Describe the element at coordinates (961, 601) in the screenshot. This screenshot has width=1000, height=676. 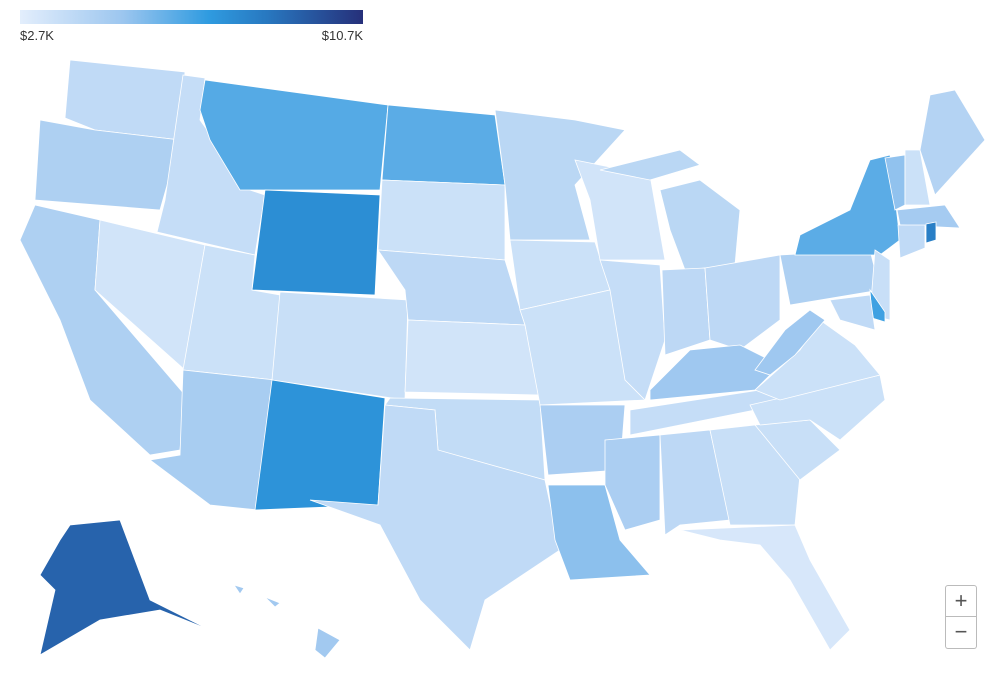
I see `zoom-in-button: +` at that location.